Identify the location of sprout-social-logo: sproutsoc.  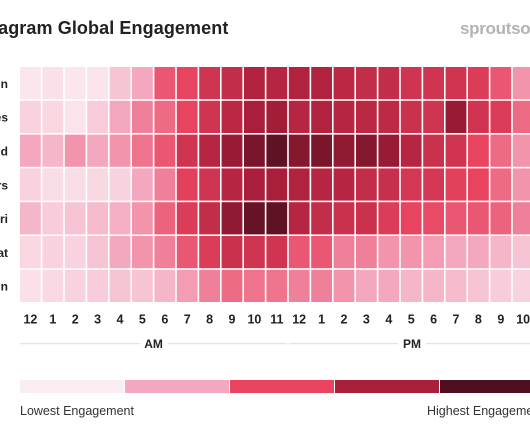
(495, 28).